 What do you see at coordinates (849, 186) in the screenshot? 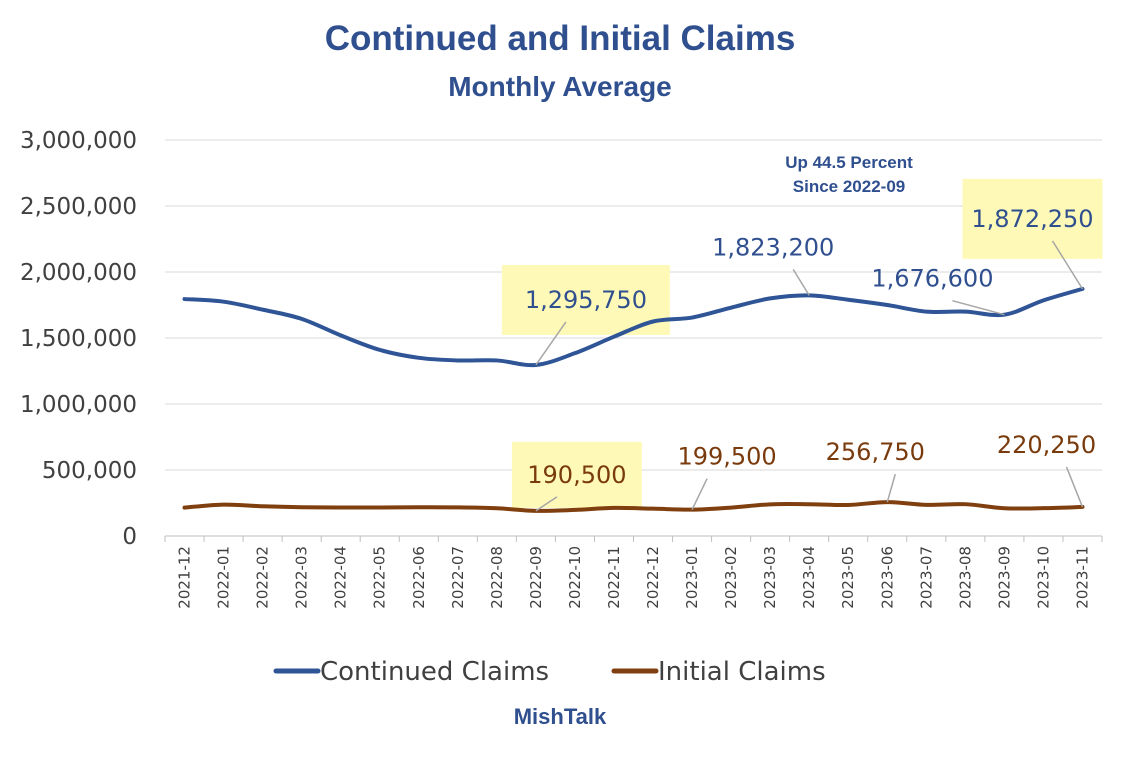
I see `annotation-line-2: Since 2022-09` at bounding box center [849, 186].